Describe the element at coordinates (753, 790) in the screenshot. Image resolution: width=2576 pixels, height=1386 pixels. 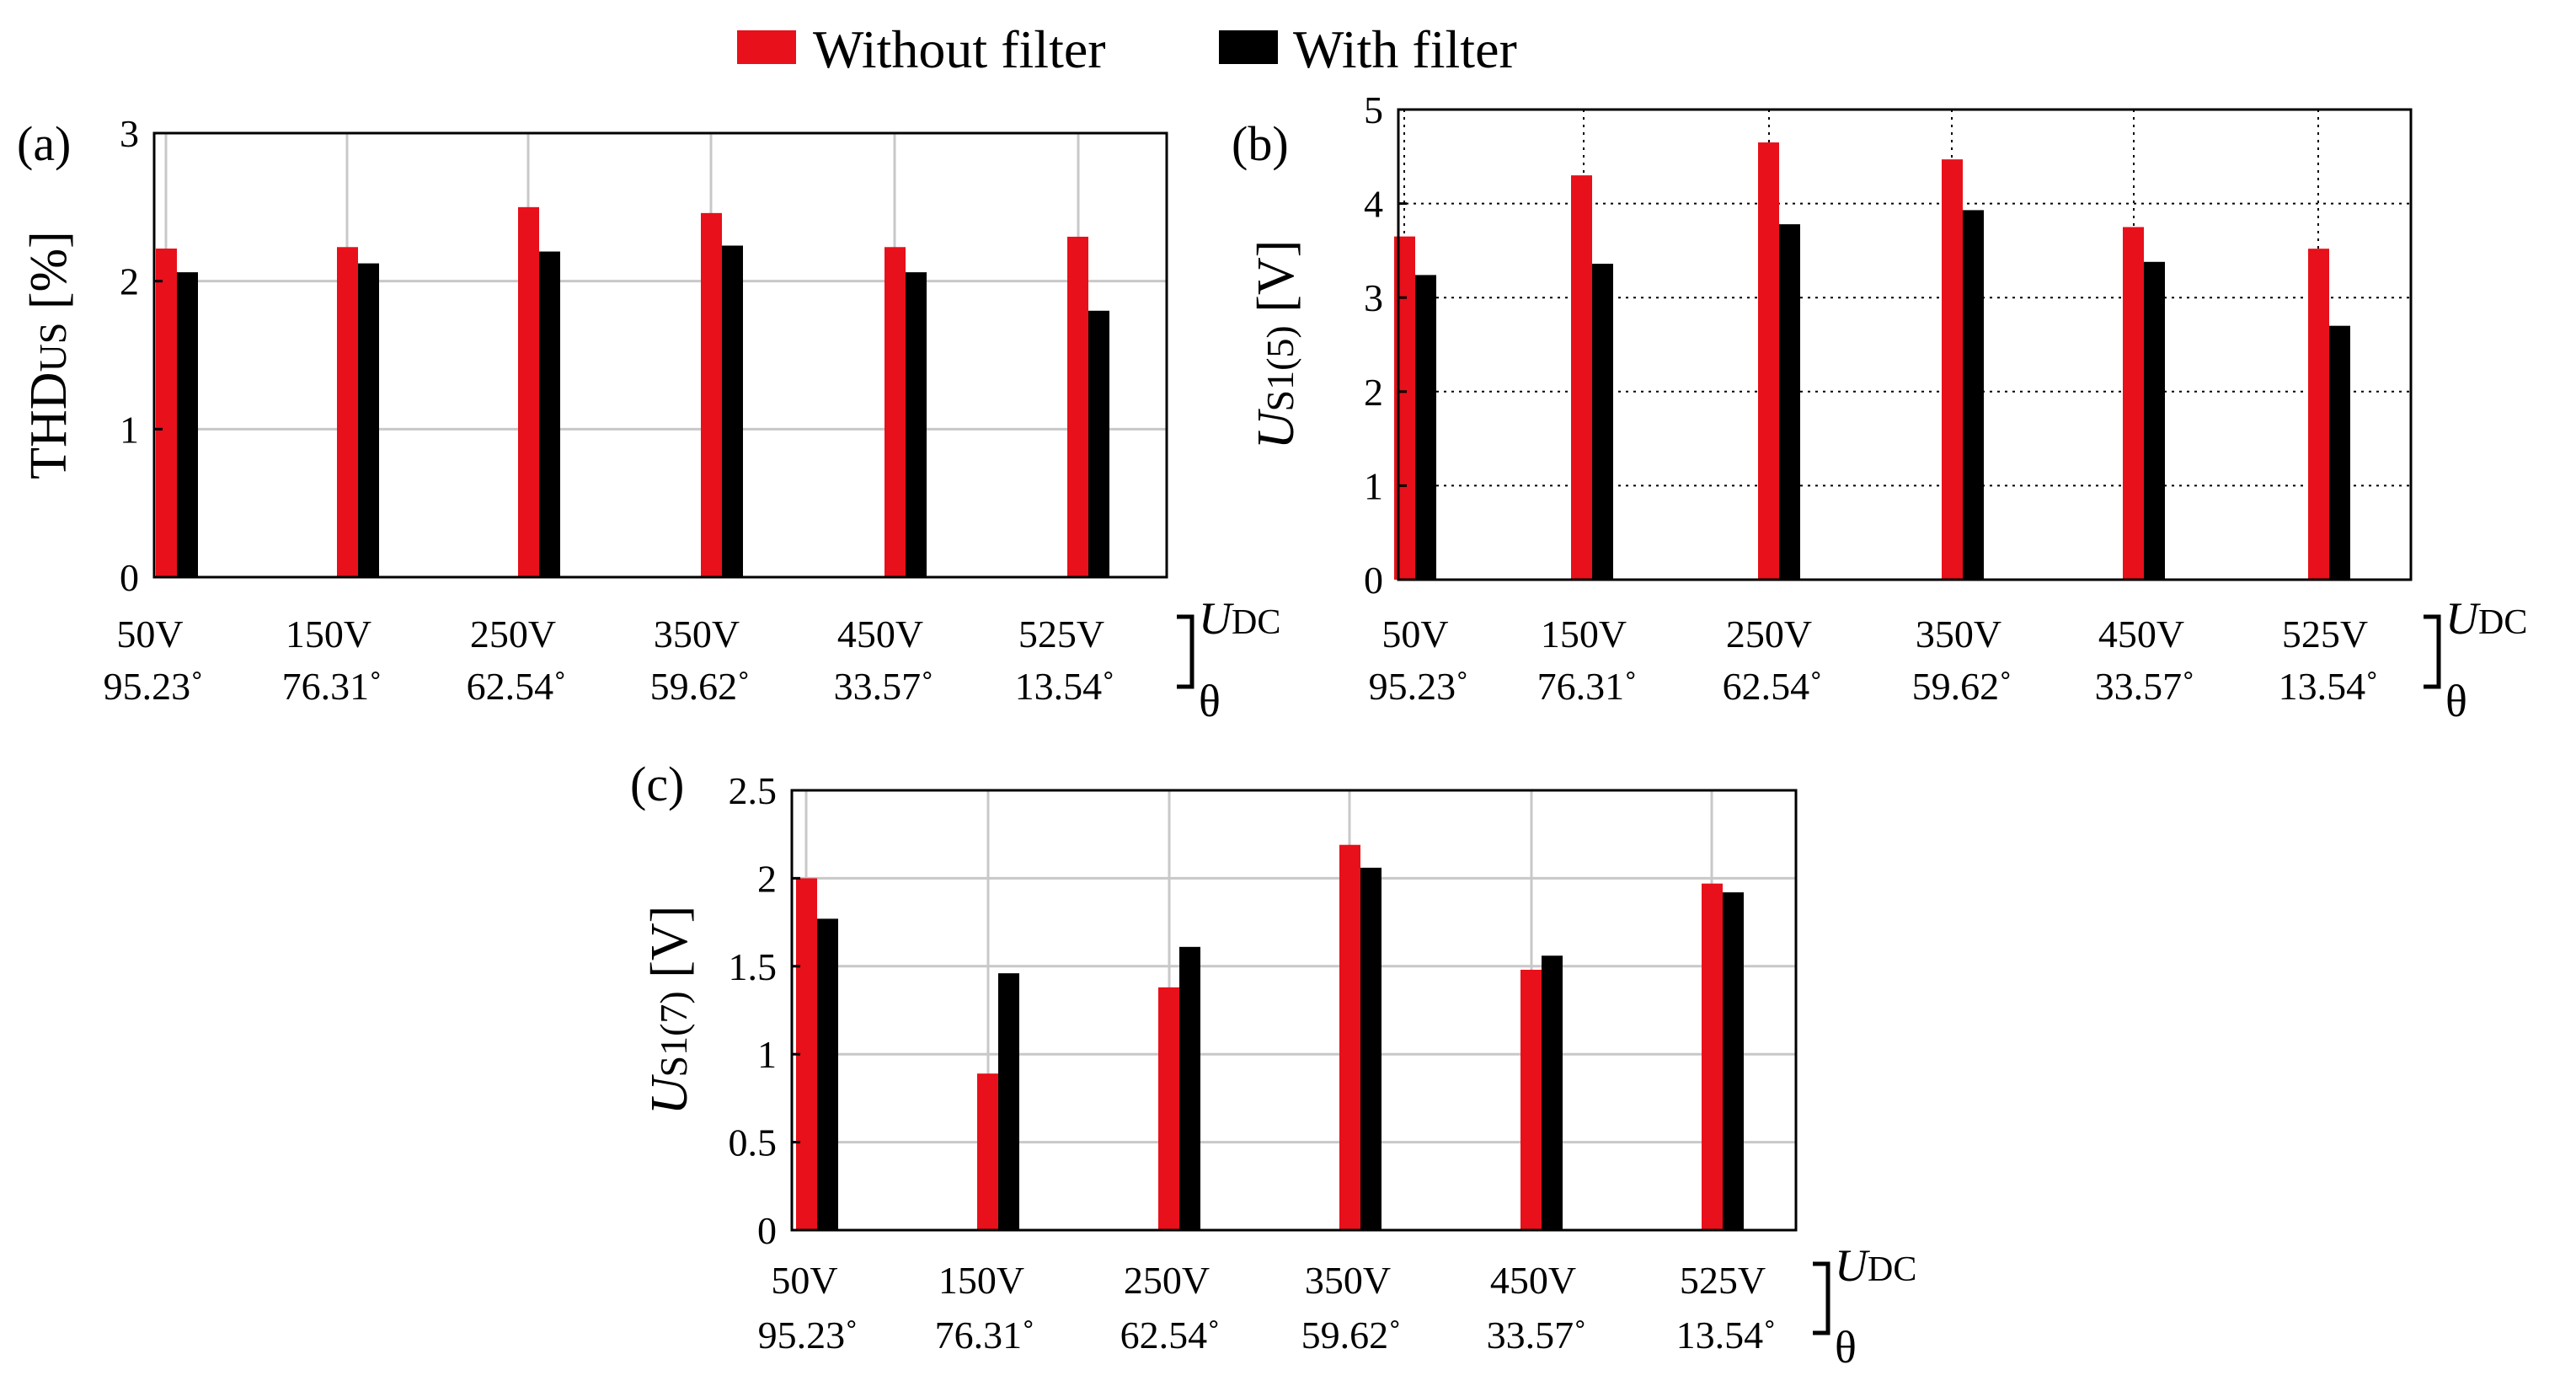
I see `y-tick-label: 2.5` at that location.